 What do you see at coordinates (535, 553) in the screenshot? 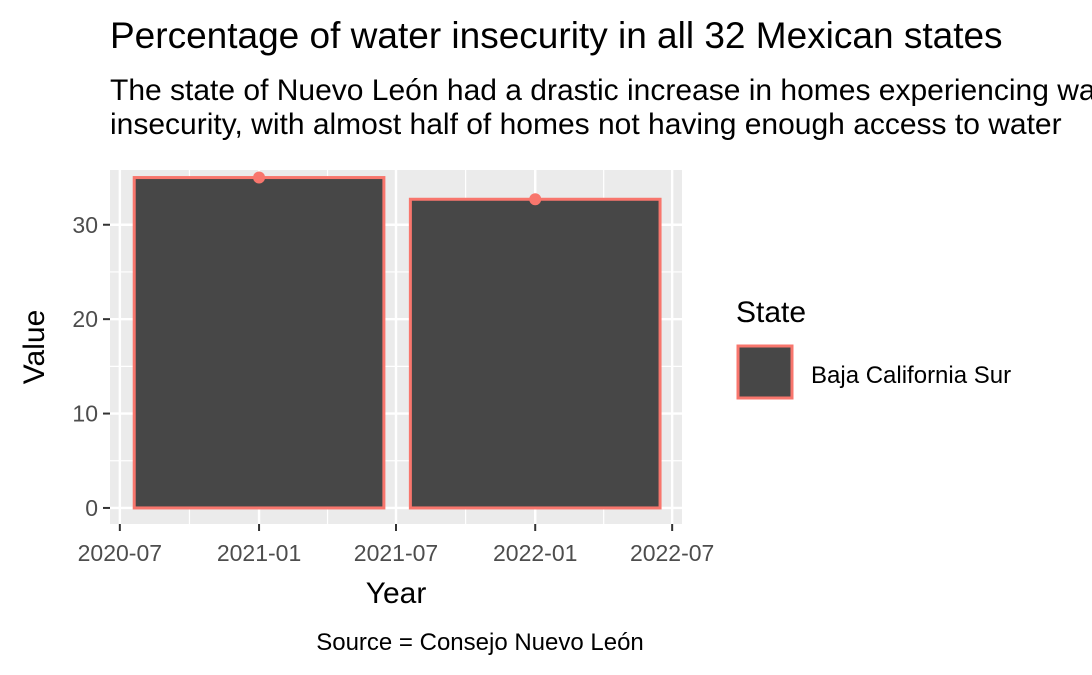
I see `x-tick-label: 2022-01` at bounding box center [535, 553].